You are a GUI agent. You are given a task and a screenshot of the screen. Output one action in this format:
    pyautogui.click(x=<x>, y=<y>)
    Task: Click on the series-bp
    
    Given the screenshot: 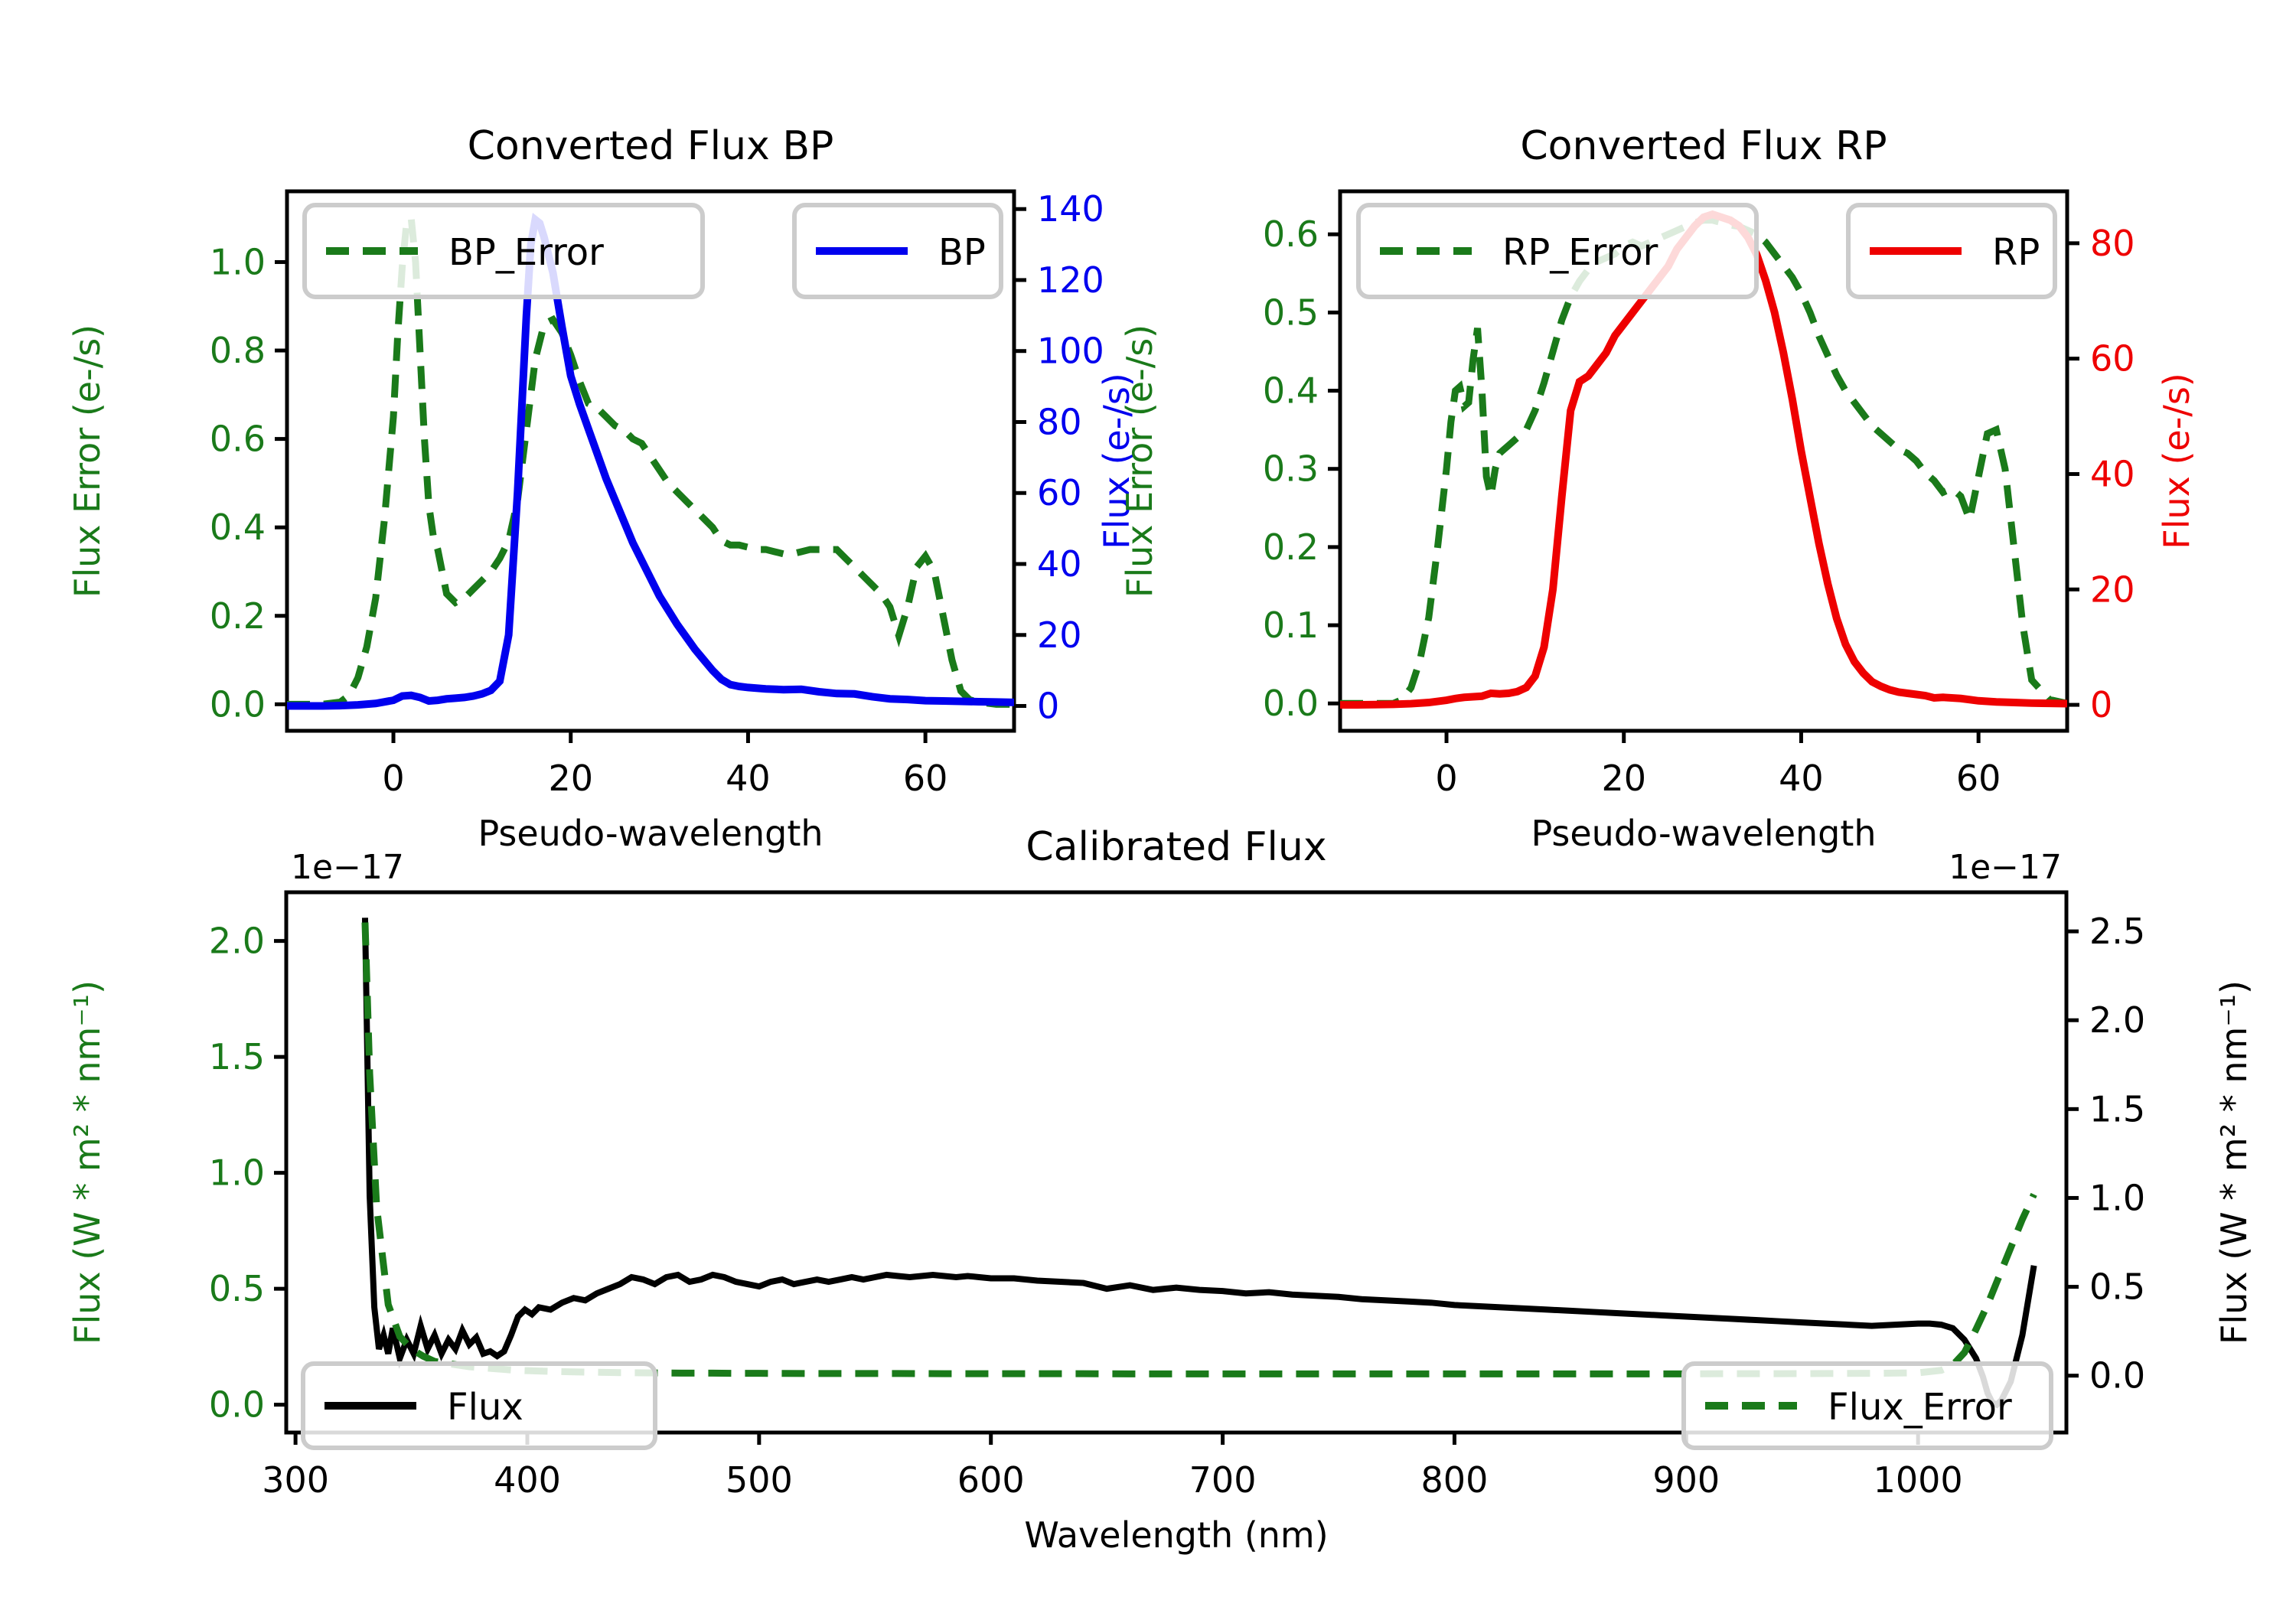 What is the action you would take?
    pyautogui.click(x=650, y=461)
    